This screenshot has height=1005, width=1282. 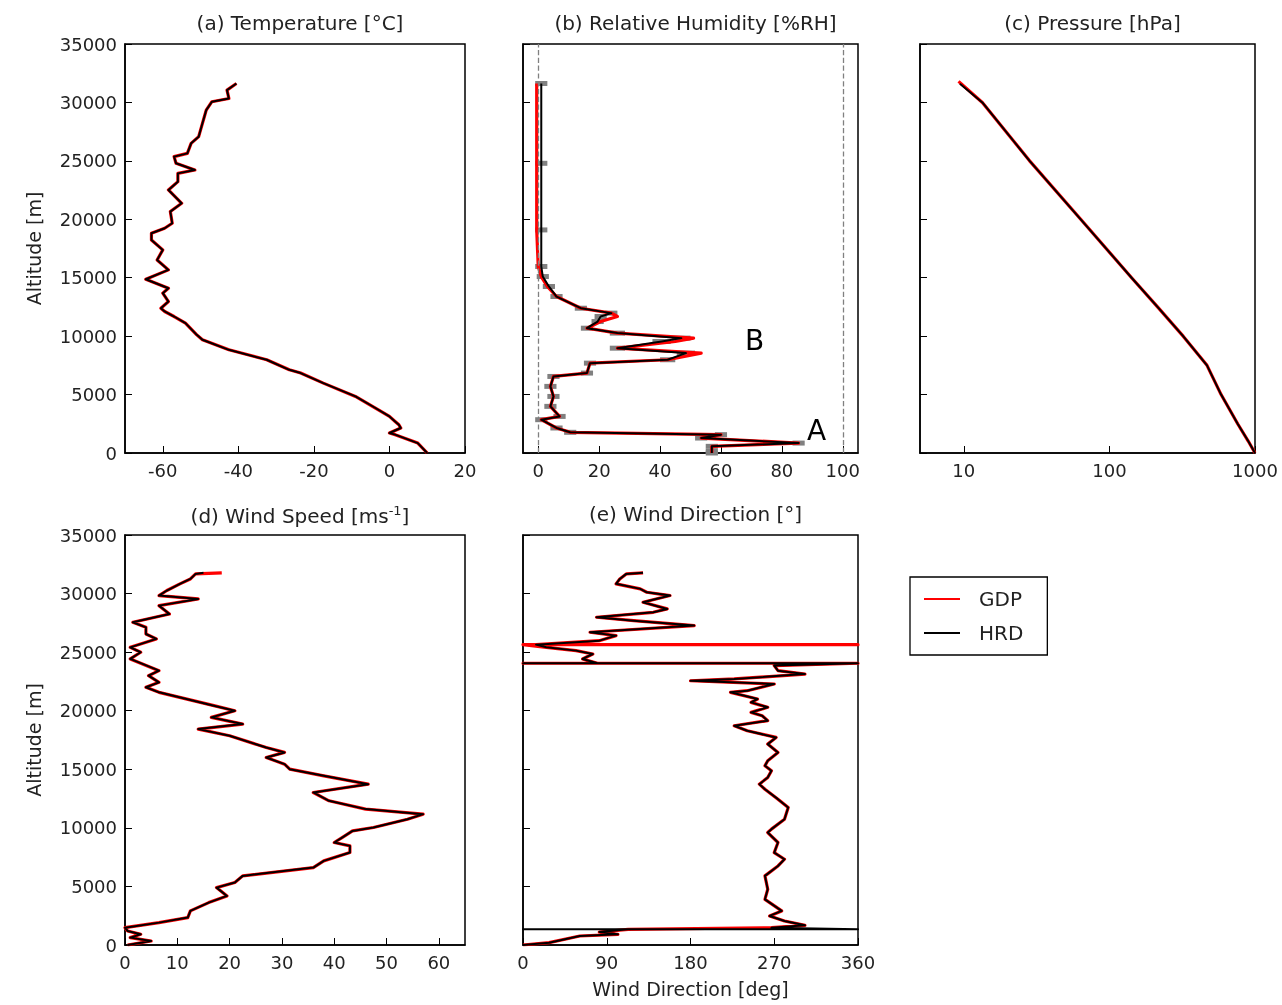 What do you see at coordinates (1255, 470) in the screenshot?
I see `x-tick-label: 1000` at bounding box center [1255, 470].